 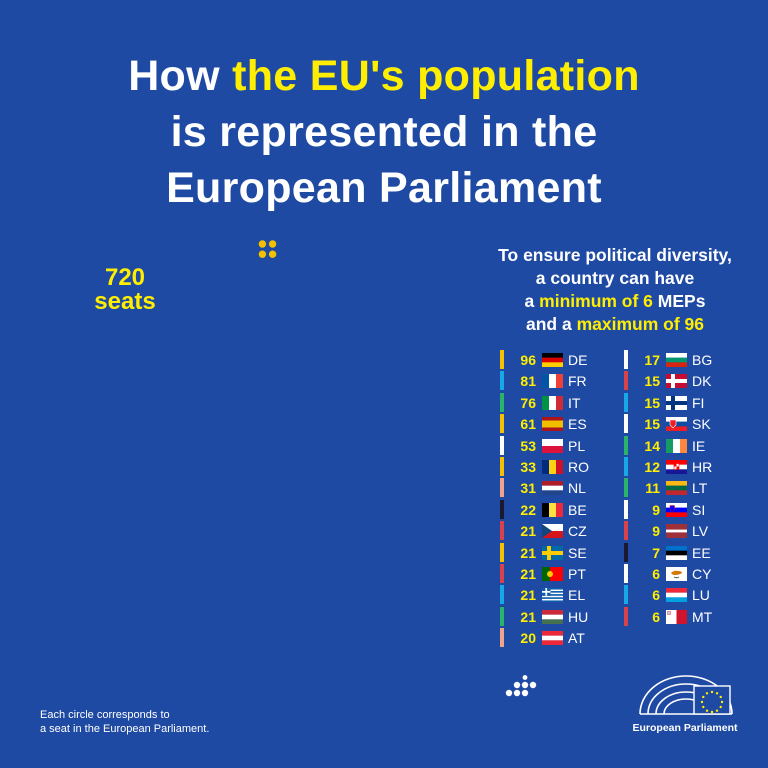 What do you see at coordinates (676, 552) in the screenshot?
I see `flag-ee-icon` at bounding box center [676, 552].